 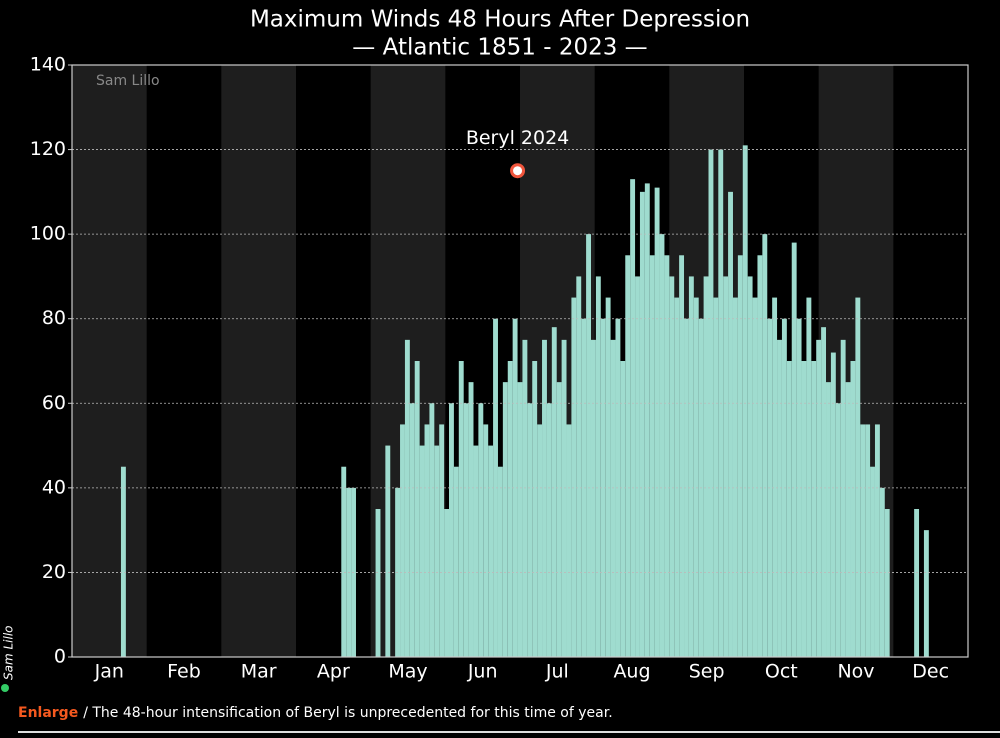 What do you see at coordinates (54, 318) in the screenshot?
I see `y-tick-label: 80` at bounding box center [54, 318].